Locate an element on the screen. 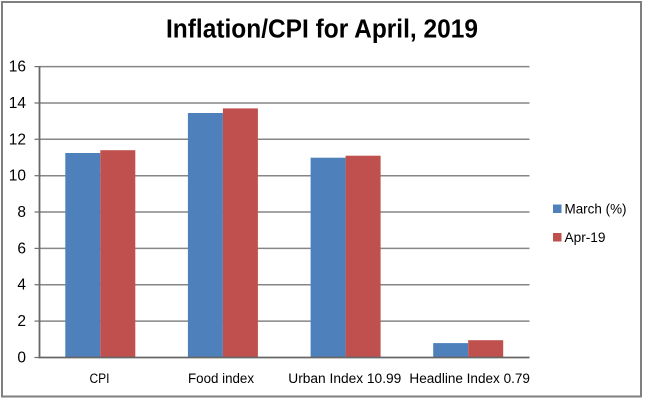 The height and width of the screenshot is (420, 670). svg-text: 12 is located at coordinates (17, 139).